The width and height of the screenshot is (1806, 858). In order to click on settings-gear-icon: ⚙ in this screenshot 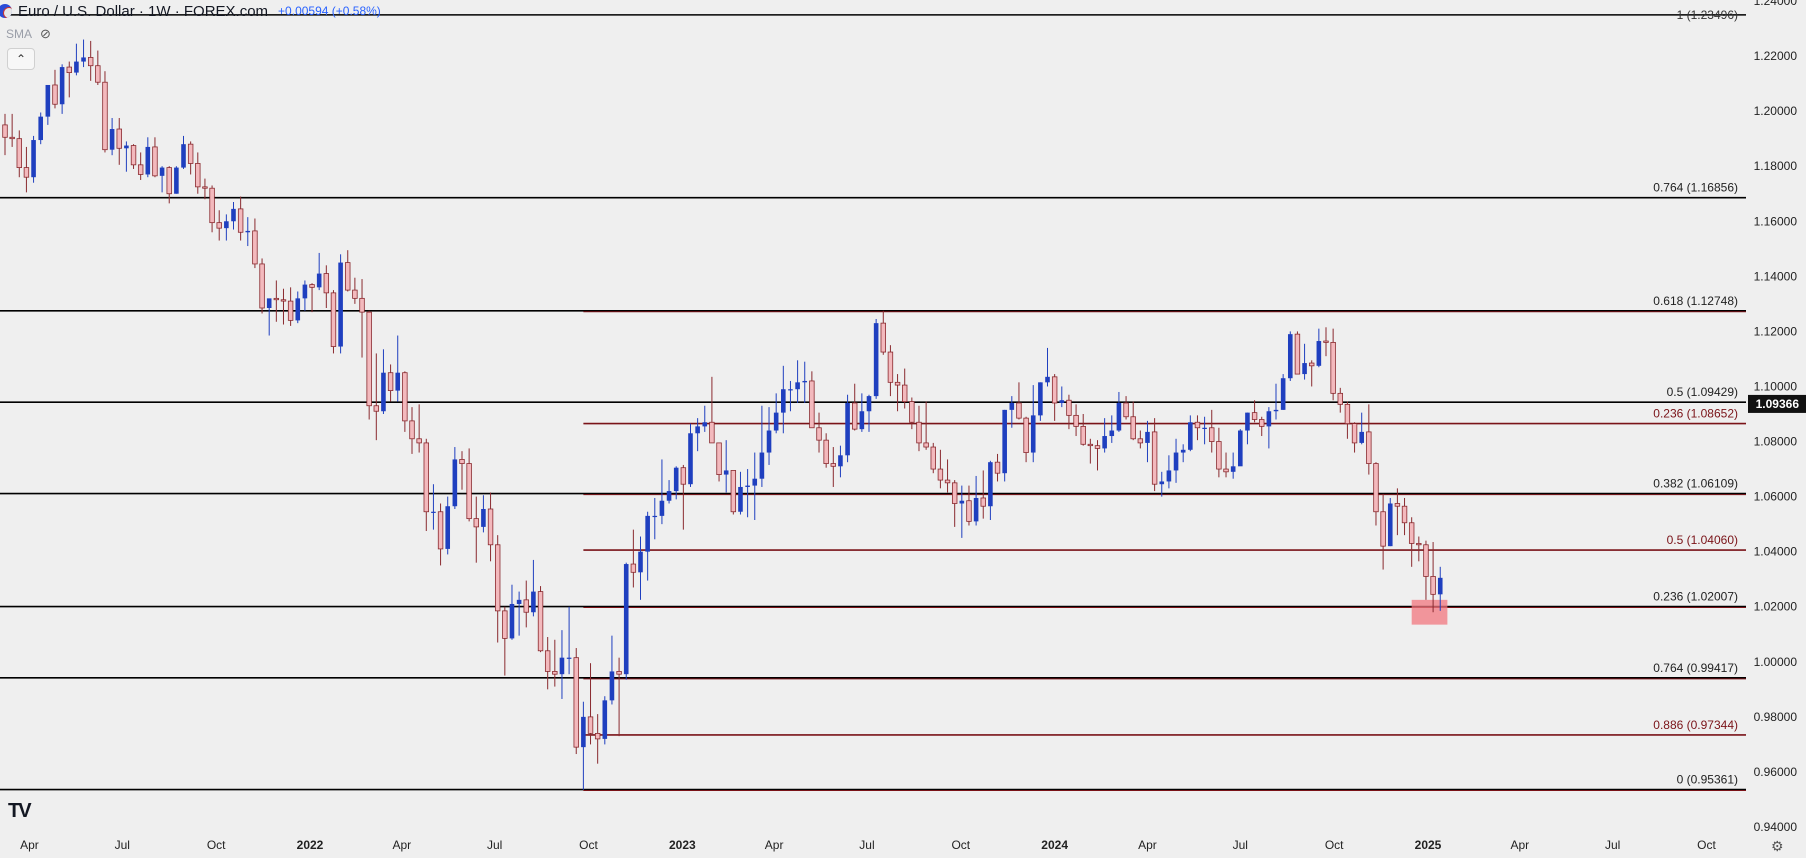, I will do `click(1777, 846)`.